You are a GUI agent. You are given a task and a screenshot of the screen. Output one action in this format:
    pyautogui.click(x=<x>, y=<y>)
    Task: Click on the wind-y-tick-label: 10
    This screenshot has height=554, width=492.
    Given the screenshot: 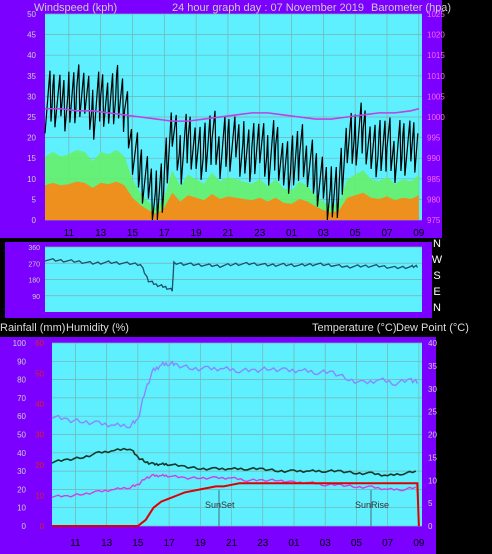 What is the action you would take?
    pyautogui.click(x=31, y=179)
    